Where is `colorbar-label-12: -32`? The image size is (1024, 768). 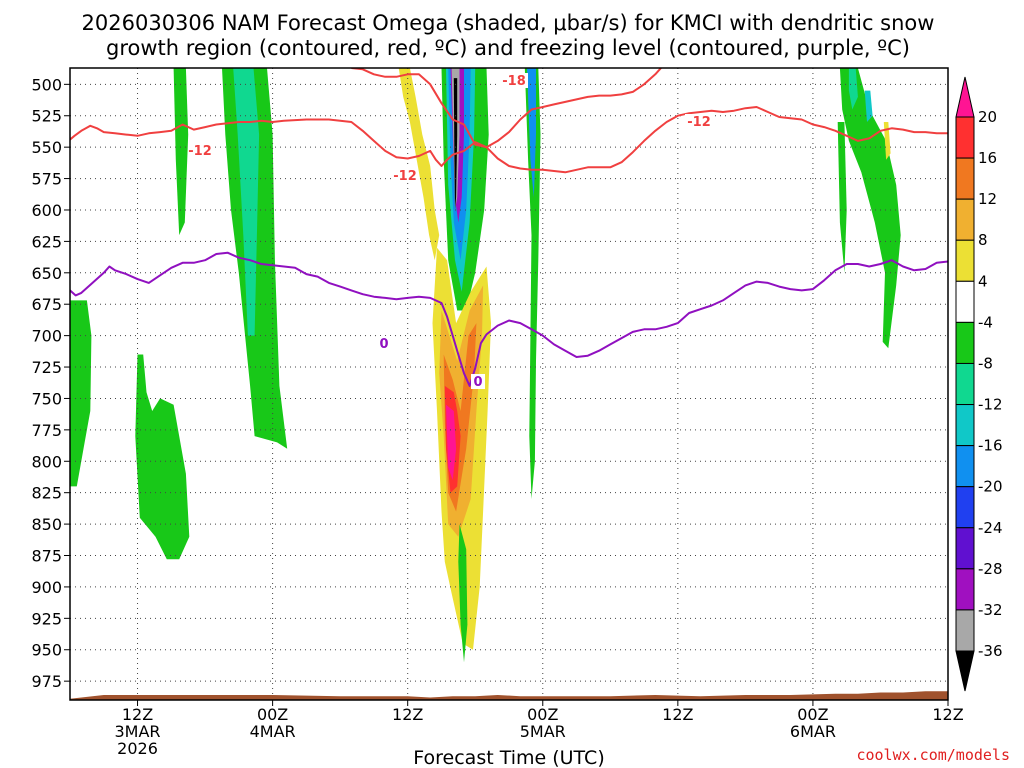 colorbar-label-12: -32 is located at coordinates (990, 610).